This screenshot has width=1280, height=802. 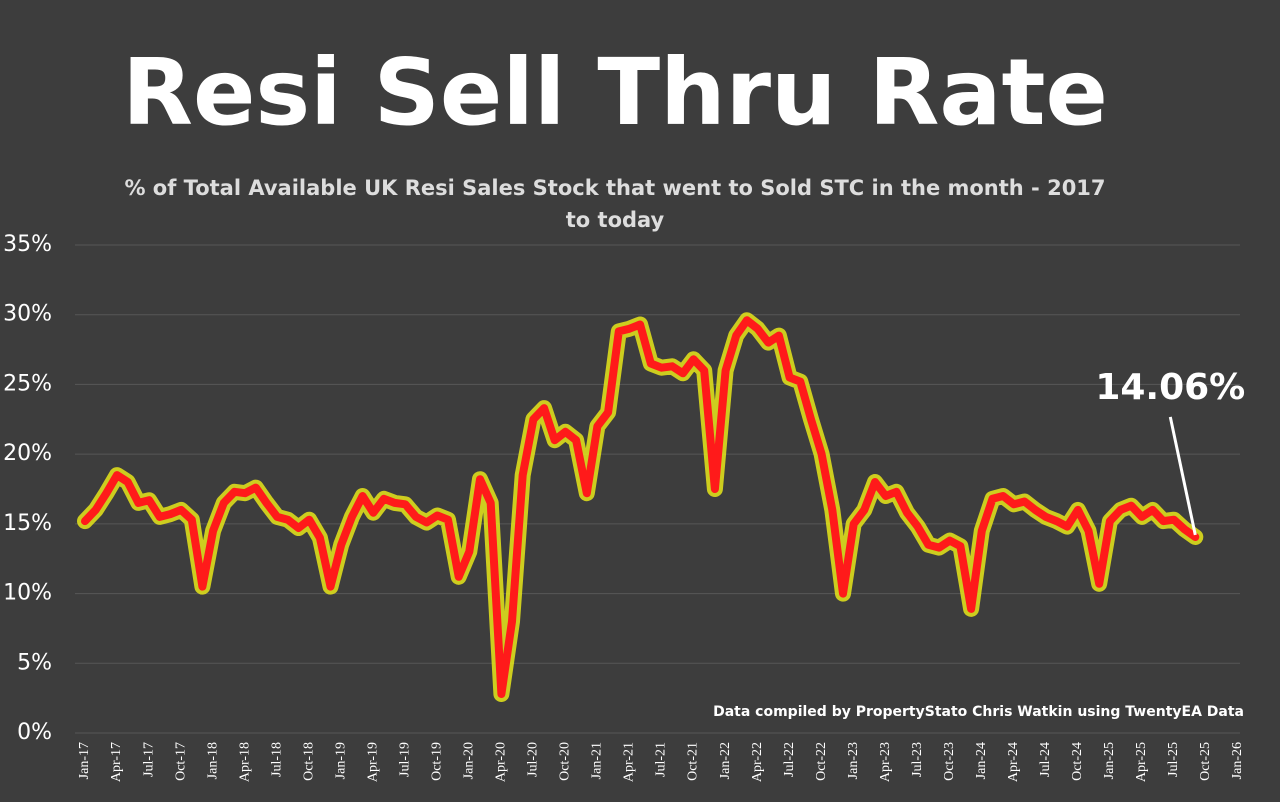 I want to click on x-tick-label: Apr-19, so click(x=372, y=762).